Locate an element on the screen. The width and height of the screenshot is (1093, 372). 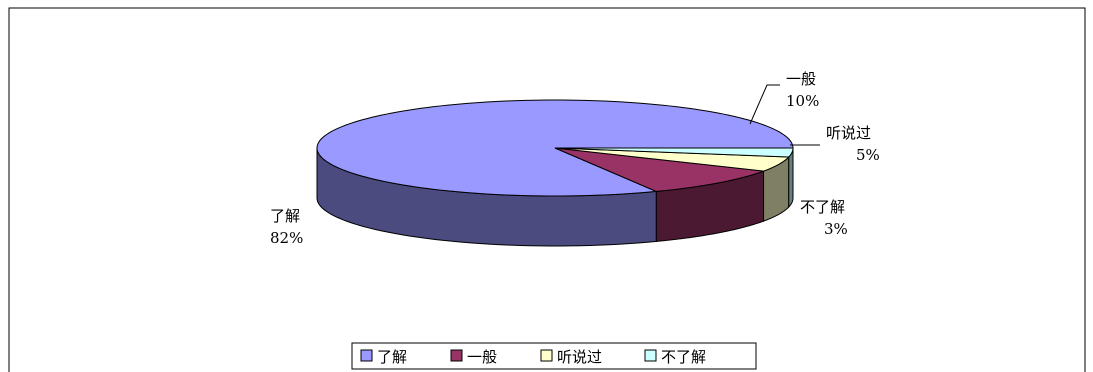
pie-top-faces is located at coordinates (555, 148).